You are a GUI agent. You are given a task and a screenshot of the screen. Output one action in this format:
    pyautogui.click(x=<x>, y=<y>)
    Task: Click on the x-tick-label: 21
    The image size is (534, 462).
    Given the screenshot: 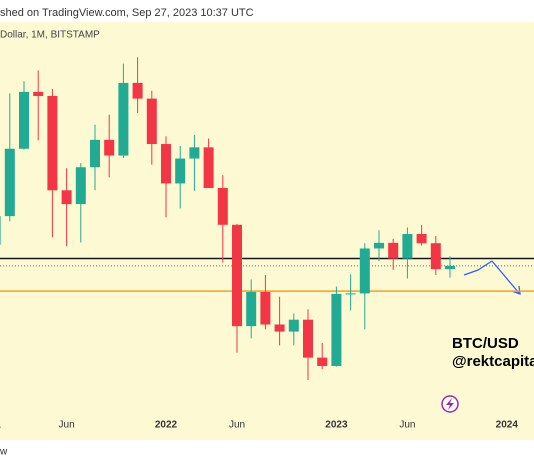 What is the action you would take?
    pyautogui.click(x=1, y=425)
    